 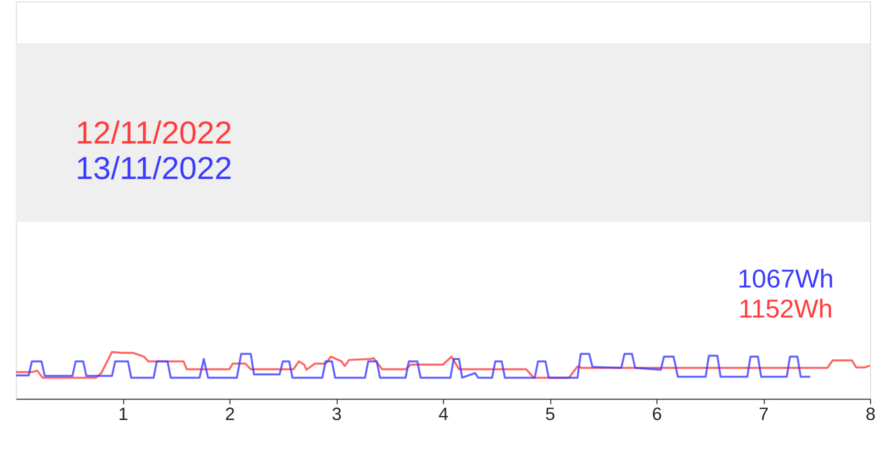 What do you see at coordinates (786, 279) in the screenshot?
I see `text: 1067Wh` at bounding box center [786, 279].